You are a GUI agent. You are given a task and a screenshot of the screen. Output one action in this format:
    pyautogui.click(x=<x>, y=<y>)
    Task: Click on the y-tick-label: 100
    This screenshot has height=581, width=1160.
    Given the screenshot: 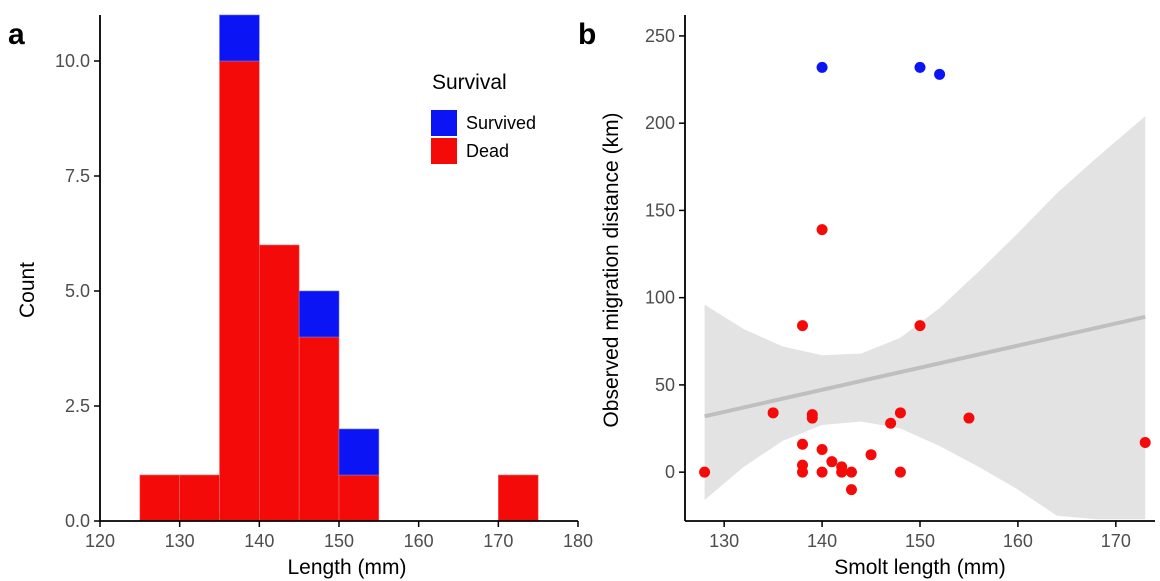 What is the action you would take?
    pyautogui.click(x=660, y=298)
    